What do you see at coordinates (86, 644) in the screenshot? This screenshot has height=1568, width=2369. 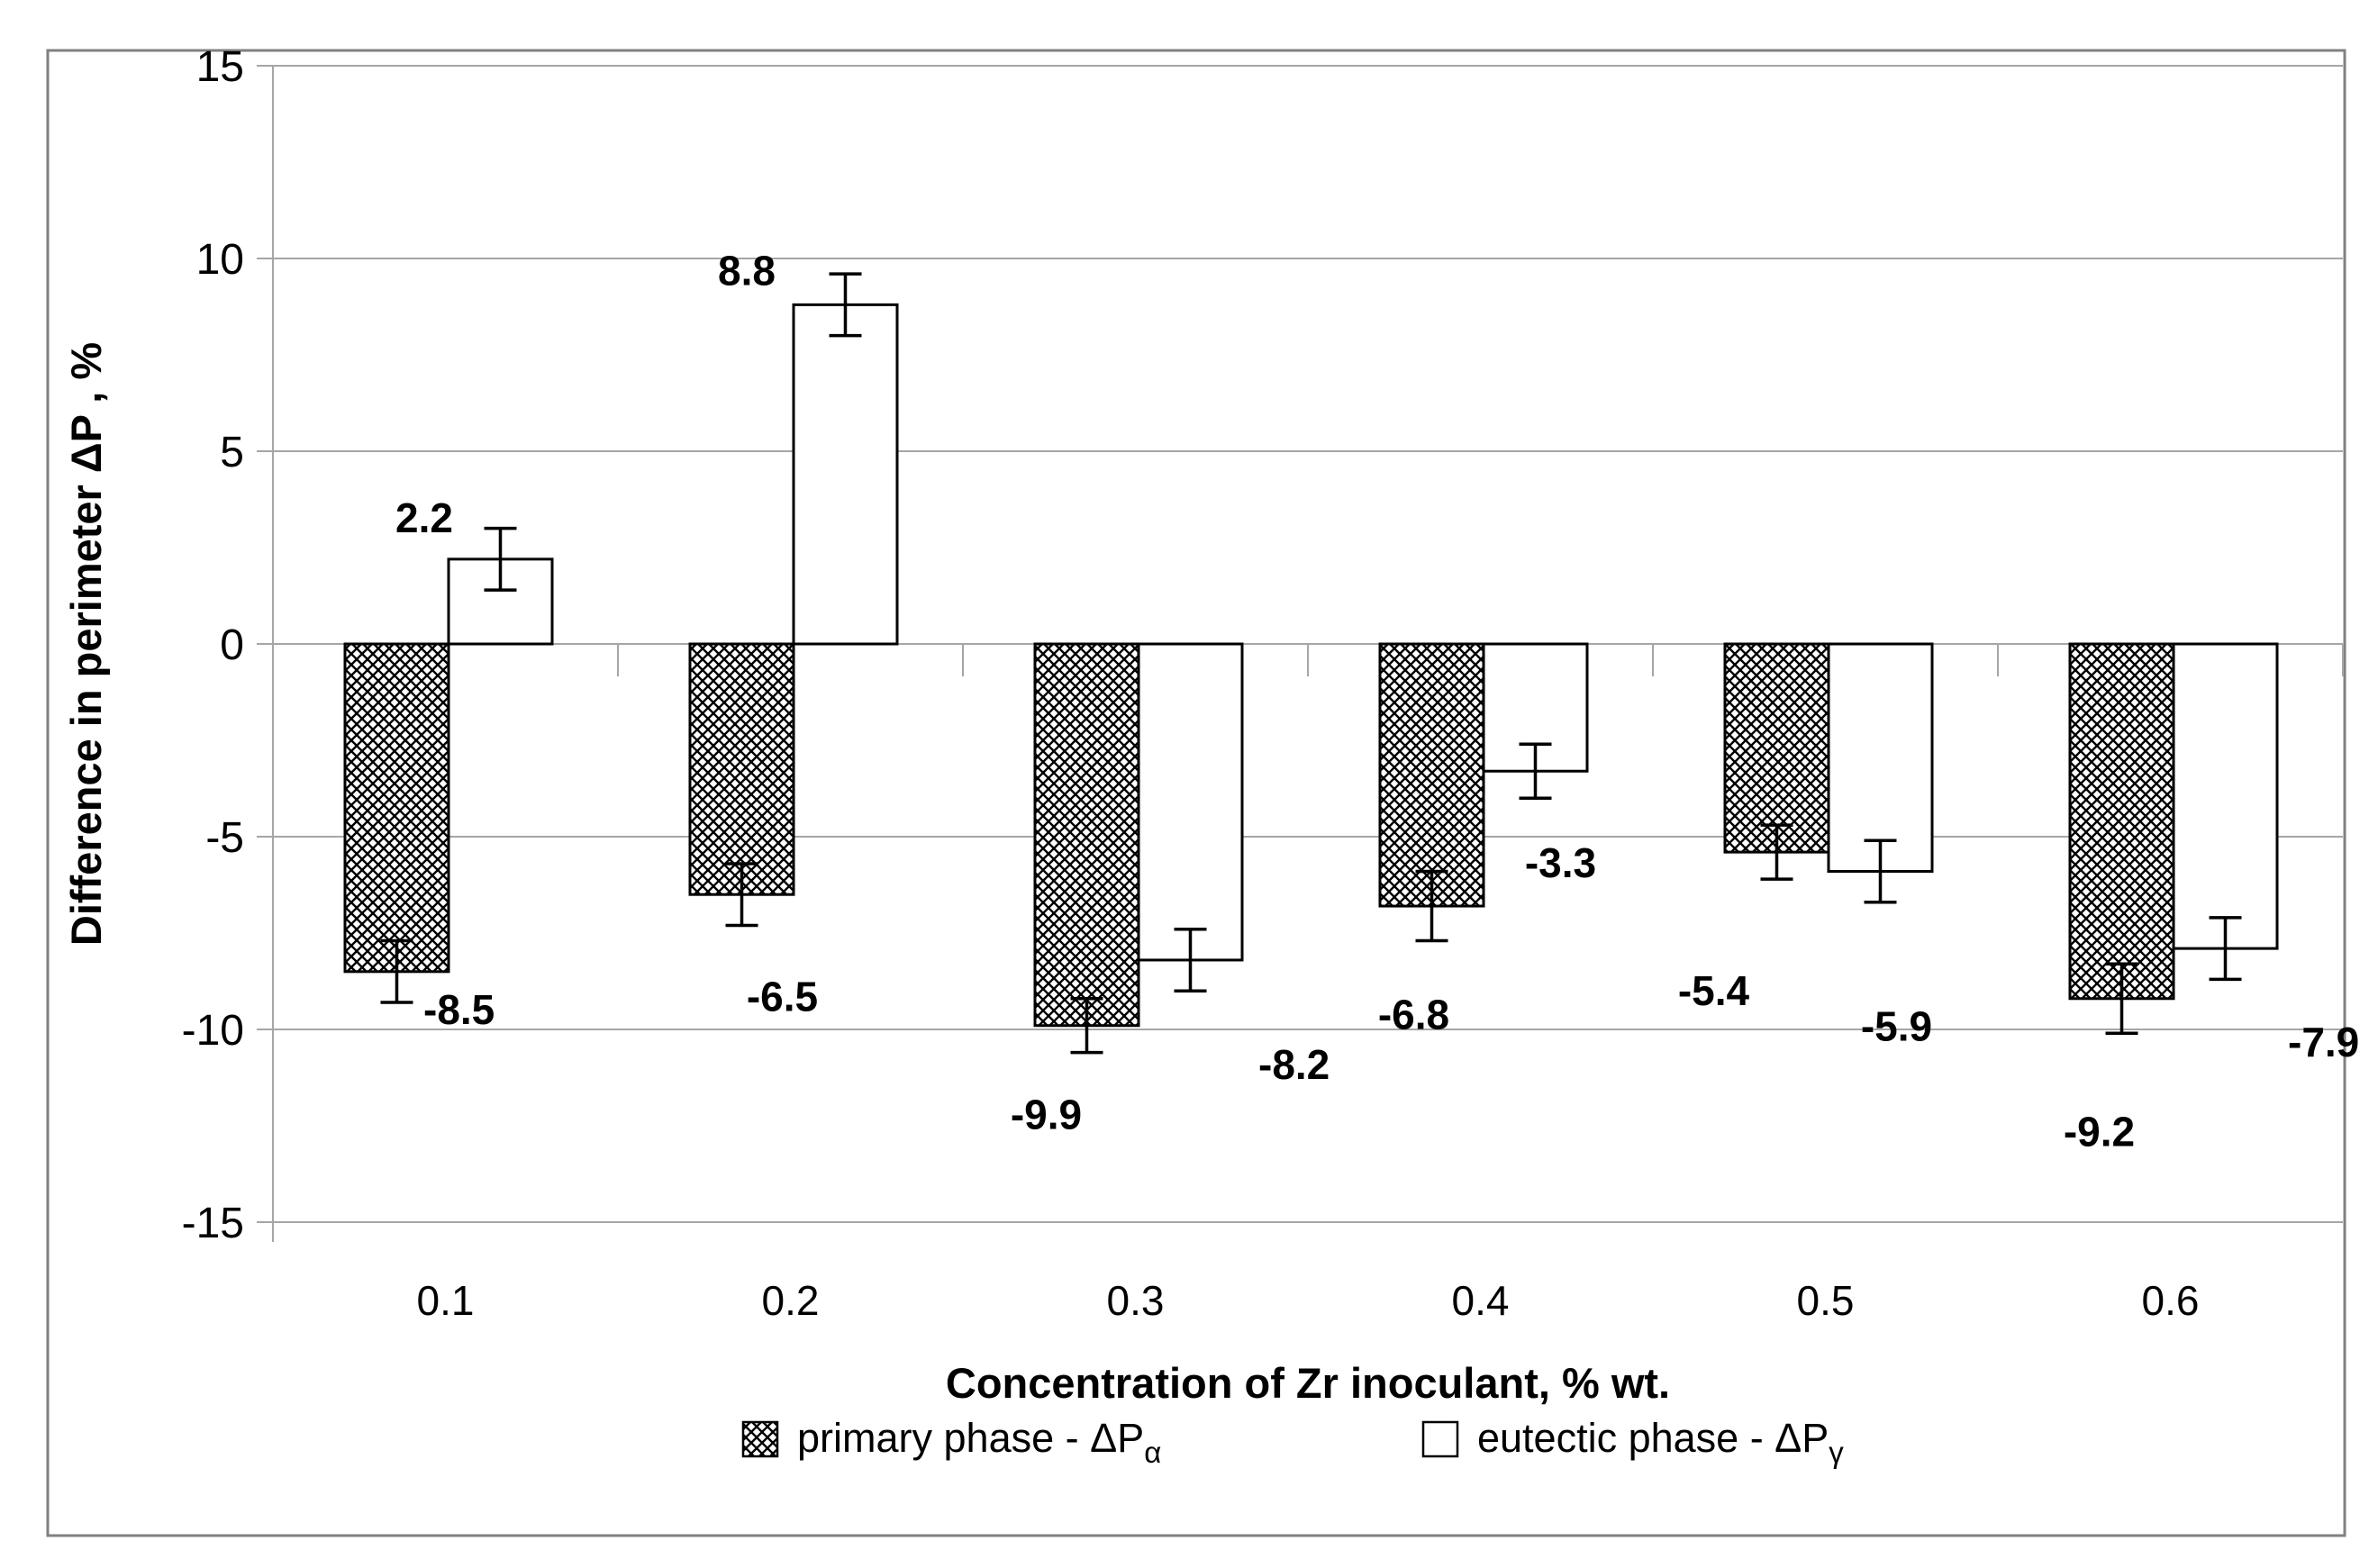 I see `y-axis-title: Difference in perimeter ΔP , %` at bounding box center [86, 644].